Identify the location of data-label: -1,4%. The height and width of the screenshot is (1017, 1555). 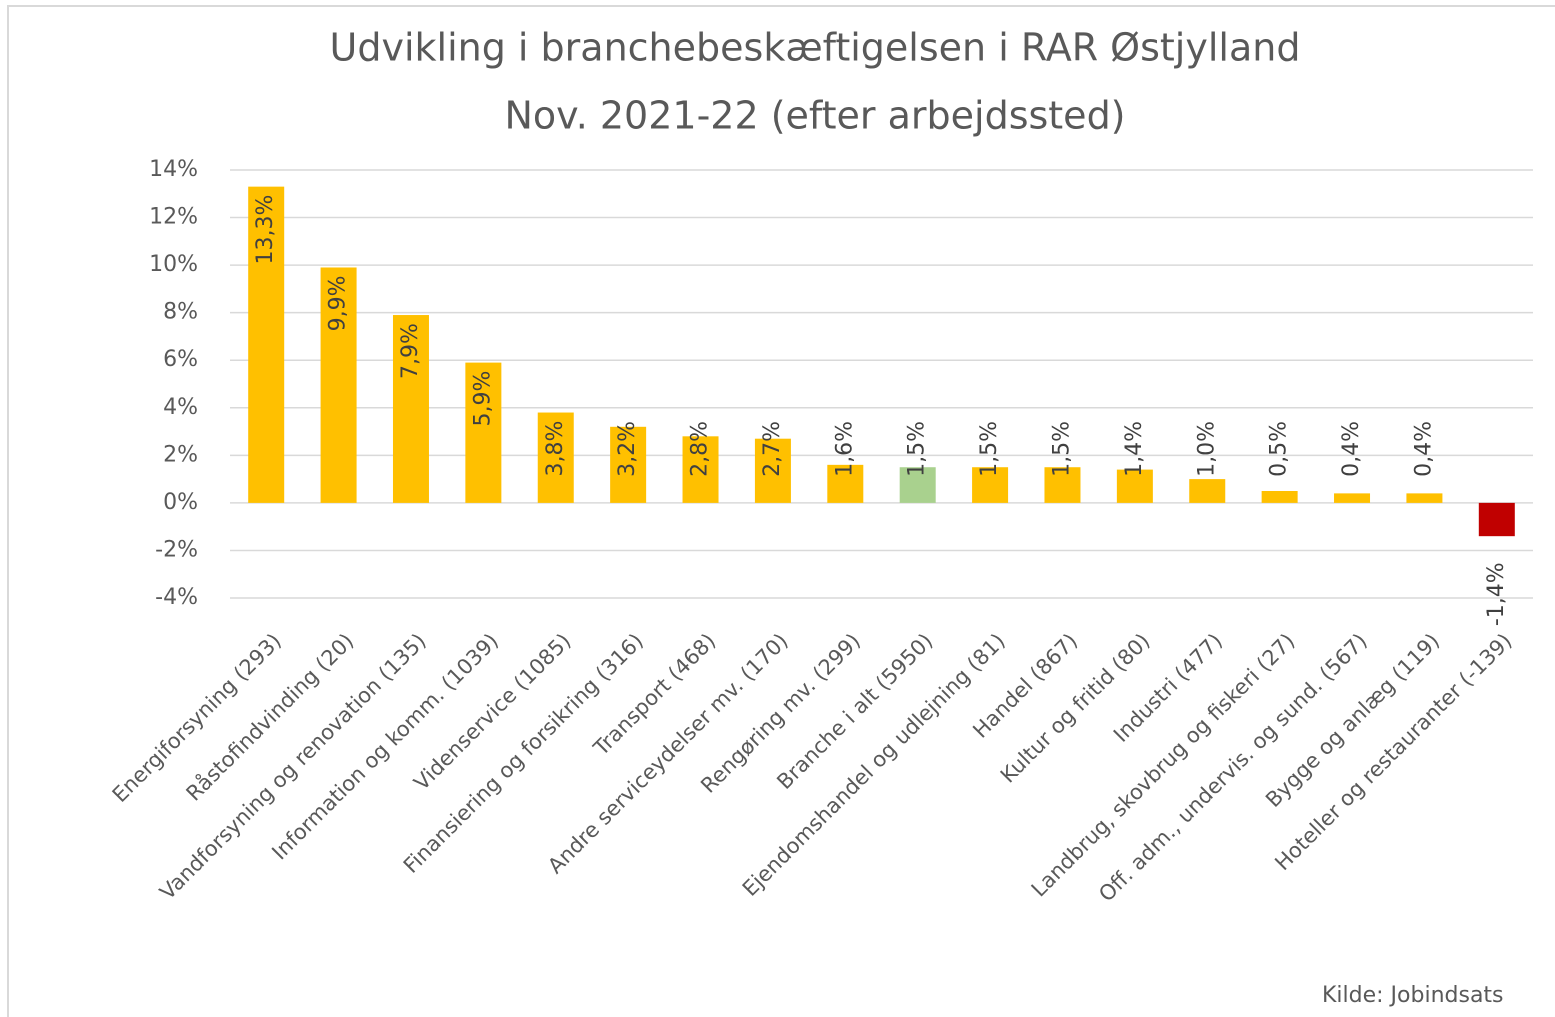
(1496, 594).